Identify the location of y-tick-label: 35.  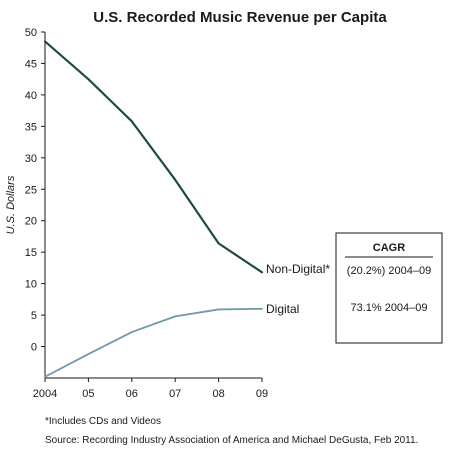
(31, 127).